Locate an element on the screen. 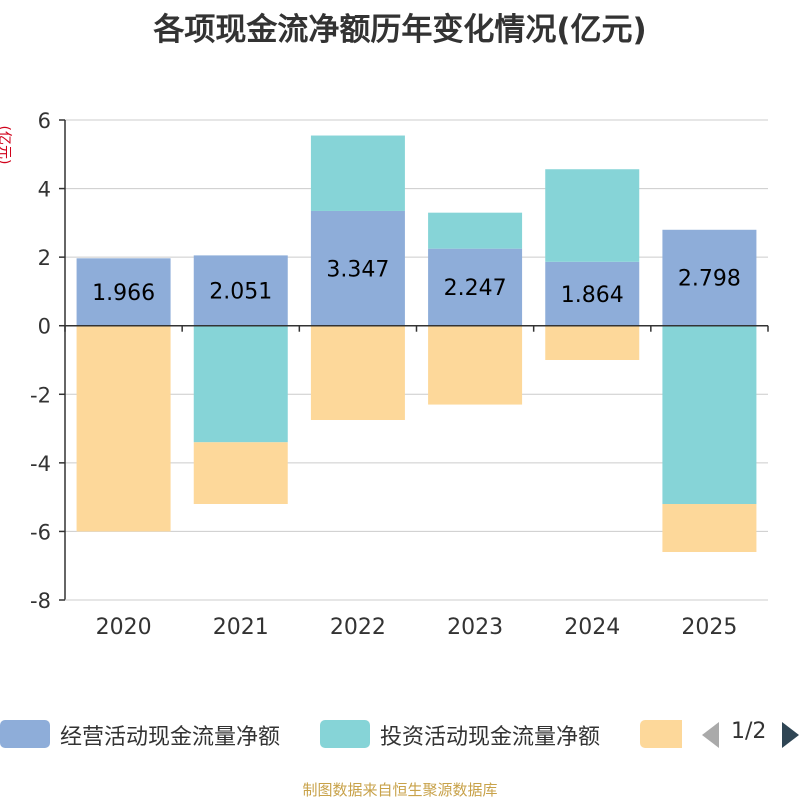  y-tick-label: 2 is located at coordinates (44, 258).